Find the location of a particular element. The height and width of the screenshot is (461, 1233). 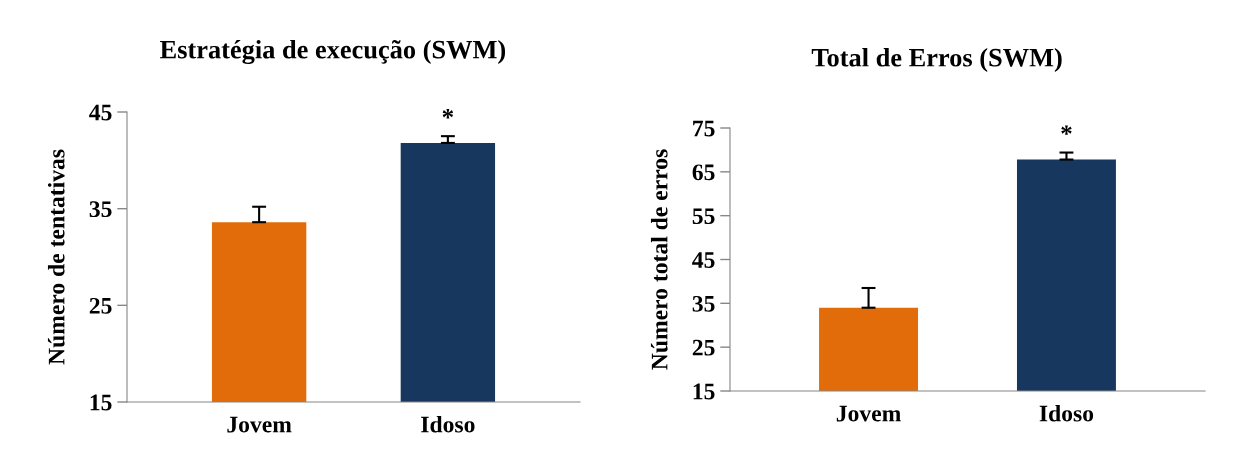

y-tick-label: 75 is located at coordinates (704, 128).